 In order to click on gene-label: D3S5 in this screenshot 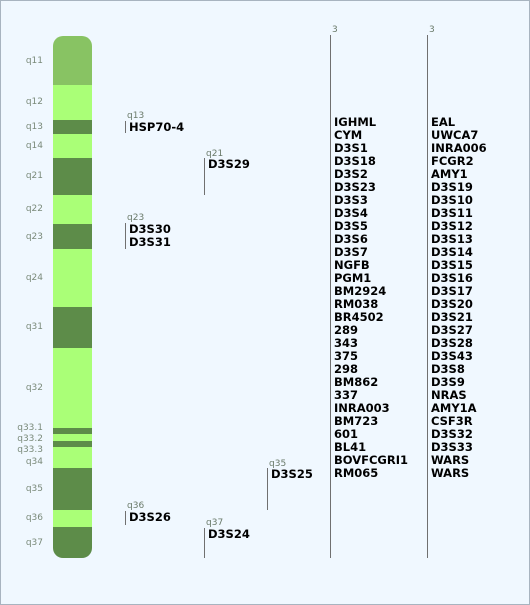, I will do `click(351, 226)`.